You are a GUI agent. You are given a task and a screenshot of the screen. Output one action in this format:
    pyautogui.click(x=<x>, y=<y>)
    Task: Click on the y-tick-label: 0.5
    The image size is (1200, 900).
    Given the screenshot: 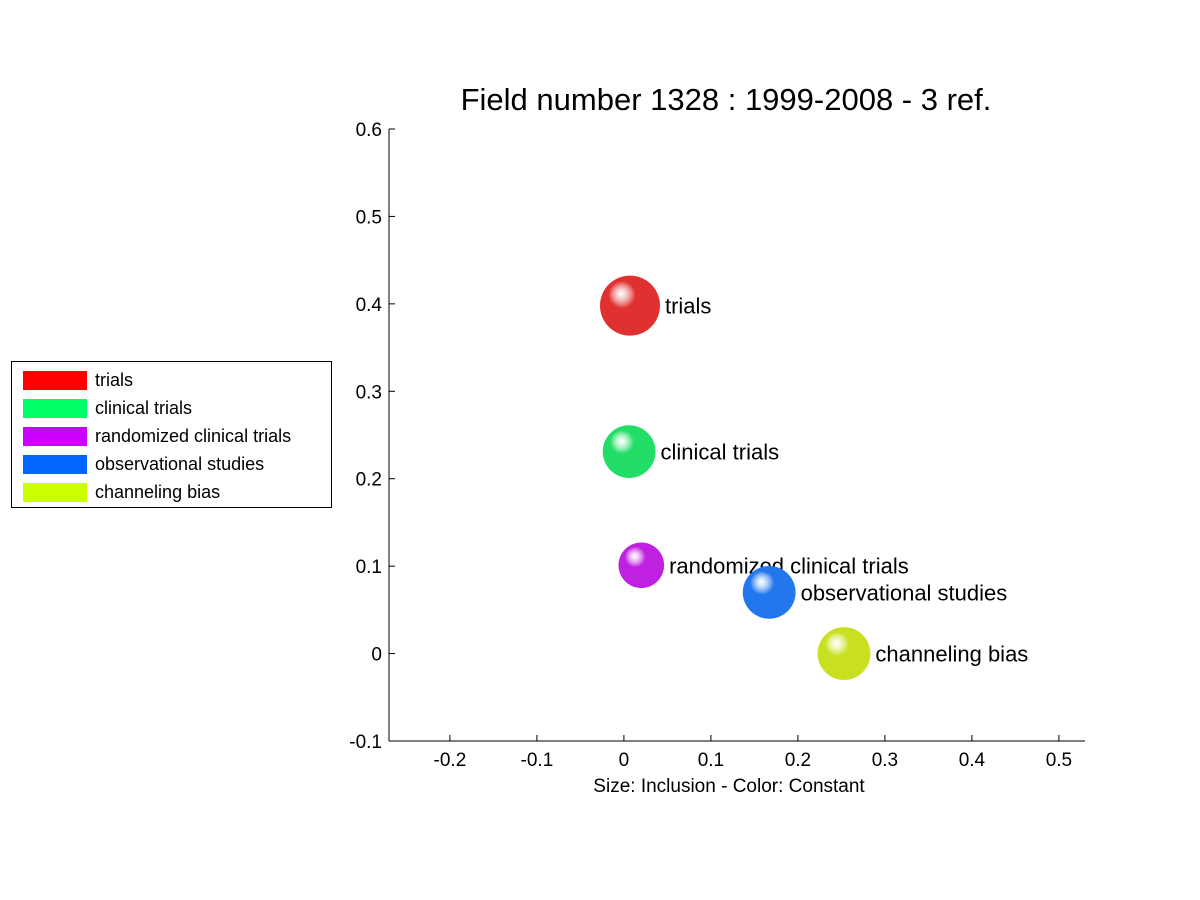 What is the action you would take?
    pyautogui.click(x=369, y=217)
    